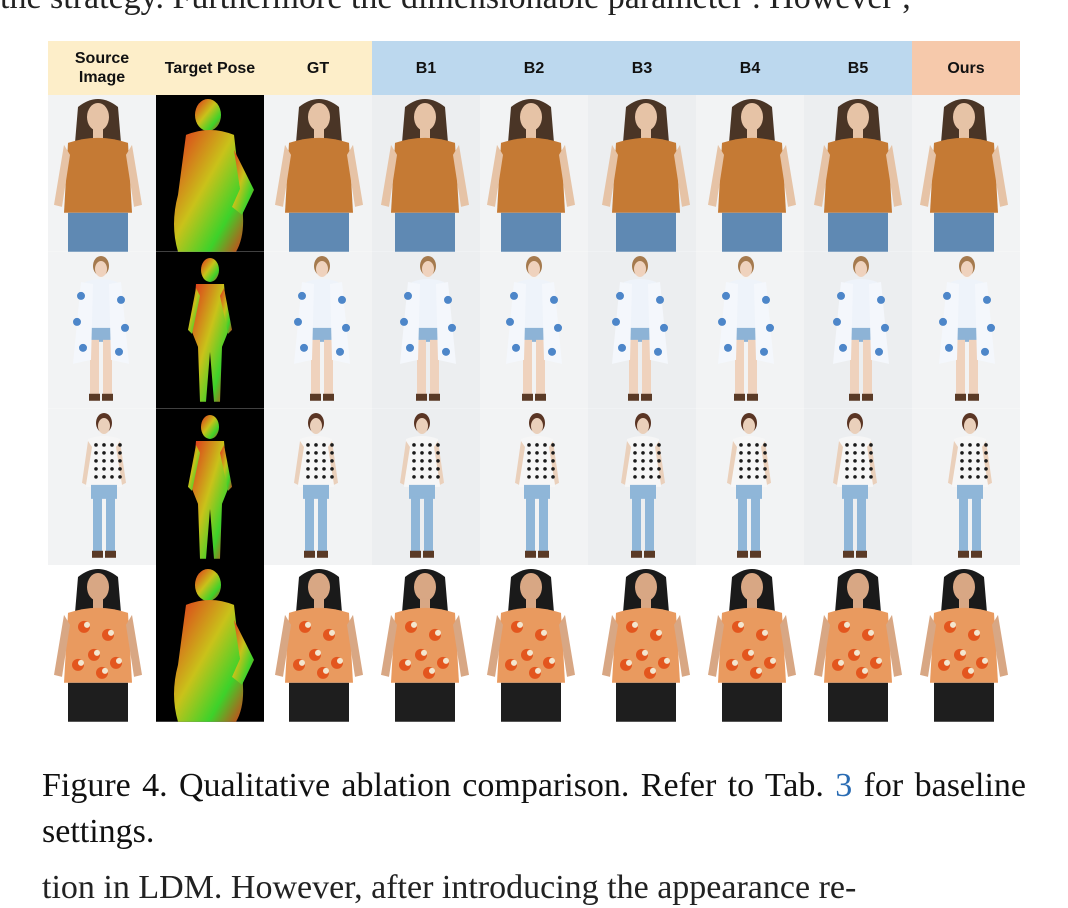 This screenshot has width=1068, height=908. What do you see at coordinates (750, 68) in the screenshot?
I see `column-header-b4: B4` at bounding box center [750, 68].